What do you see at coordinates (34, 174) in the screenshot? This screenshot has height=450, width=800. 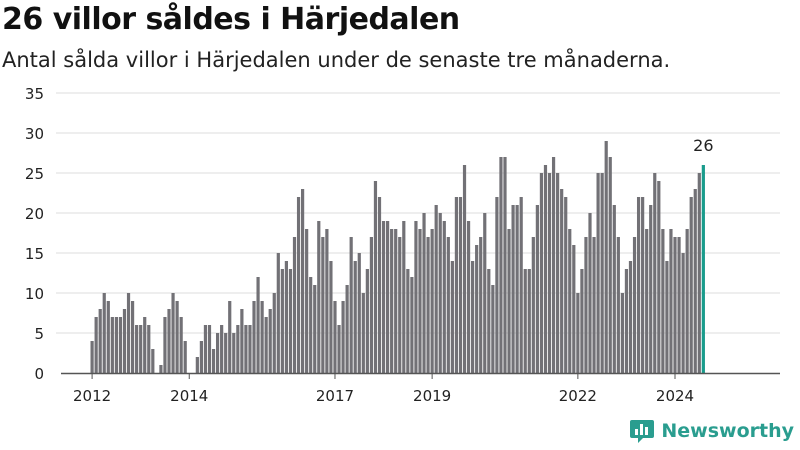 I see `y-tick-label: 25` at bounding box center [34, 174].